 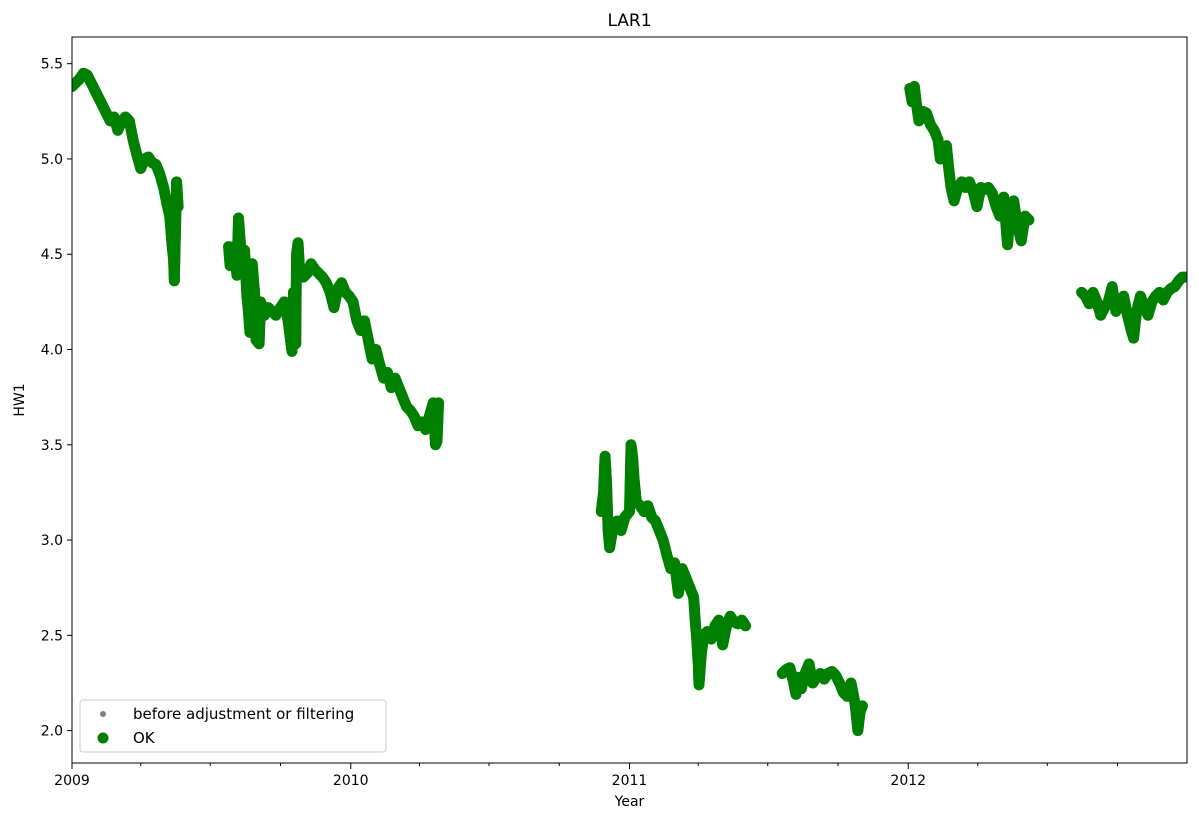 I want to click on x-axis-title: Year, so click(x=629, y=802).